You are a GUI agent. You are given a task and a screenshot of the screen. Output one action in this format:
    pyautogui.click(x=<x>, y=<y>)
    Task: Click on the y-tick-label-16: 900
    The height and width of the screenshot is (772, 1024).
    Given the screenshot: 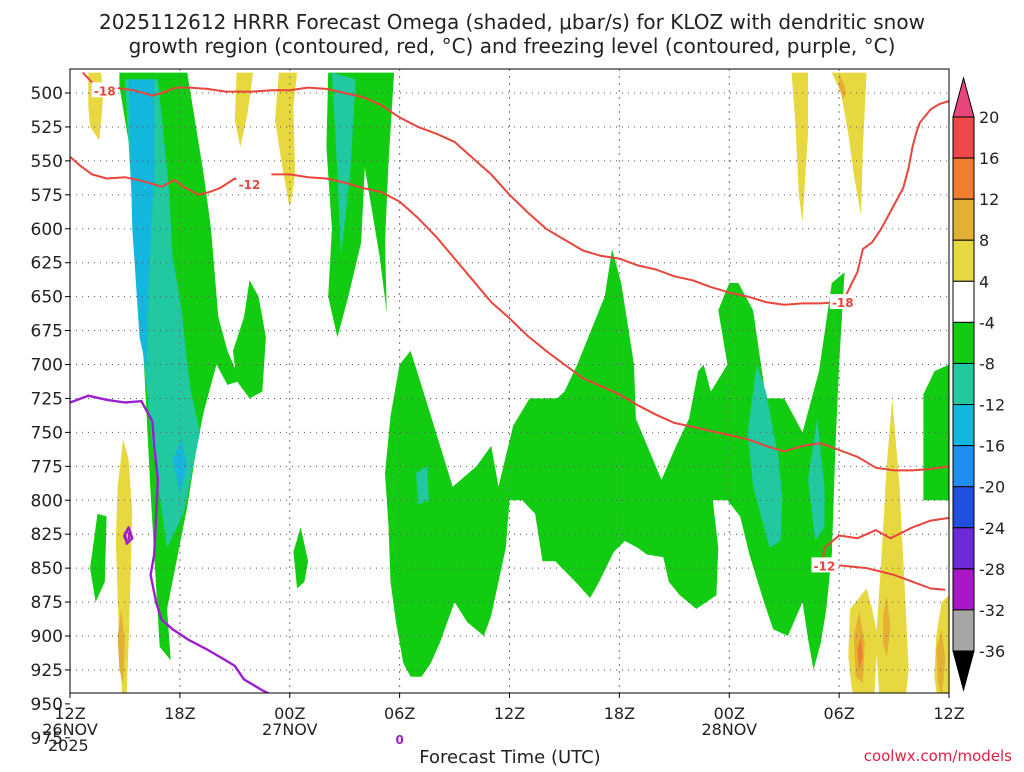 What is the action you would take?
    pyautogui.click(x=47, y=637)
    